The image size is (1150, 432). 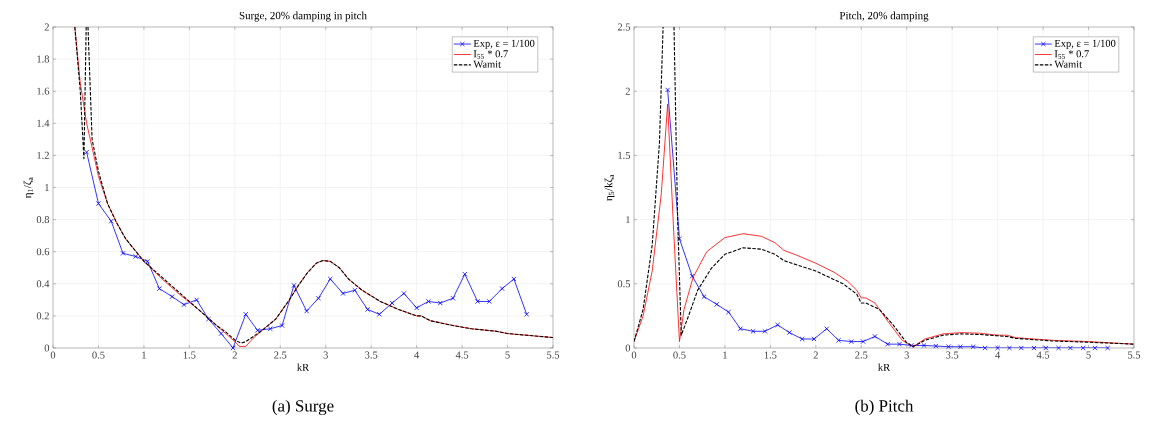 I want to click on y-tick-label: 1.5, so click(x=624, y=155).